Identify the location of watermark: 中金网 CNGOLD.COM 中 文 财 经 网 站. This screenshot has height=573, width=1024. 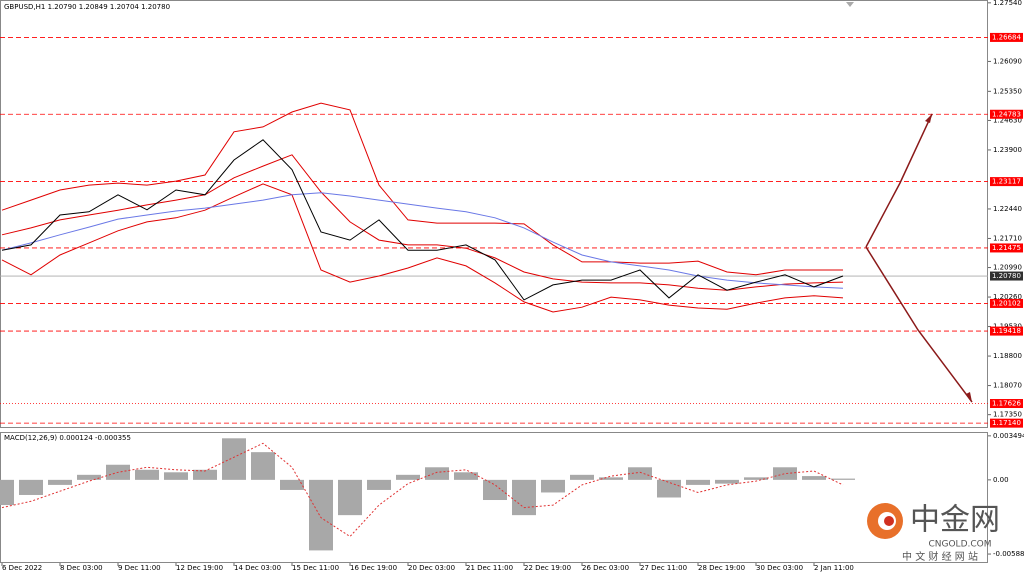
(933, 533).